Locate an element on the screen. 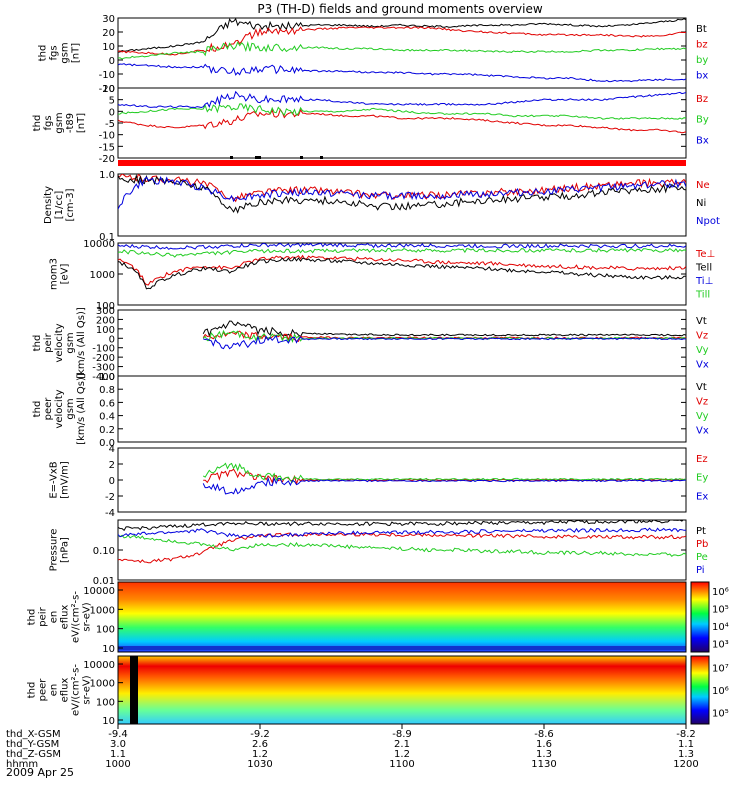 The image size is (750, 800). y-tick-label: 2 is located at coordinates (112, 465).